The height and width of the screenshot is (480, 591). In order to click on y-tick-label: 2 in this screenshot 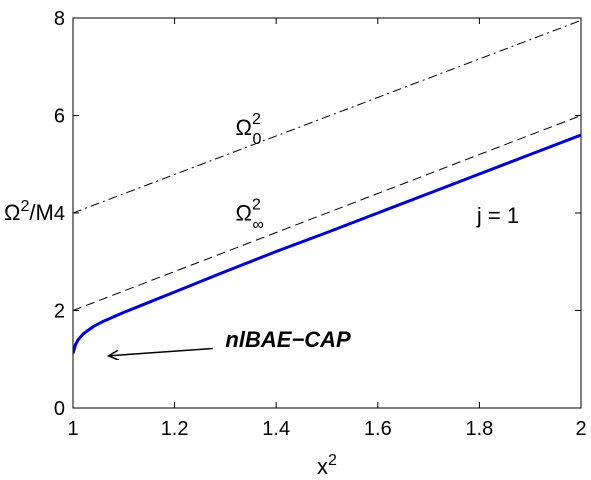, I will do `click(59, 312)`.